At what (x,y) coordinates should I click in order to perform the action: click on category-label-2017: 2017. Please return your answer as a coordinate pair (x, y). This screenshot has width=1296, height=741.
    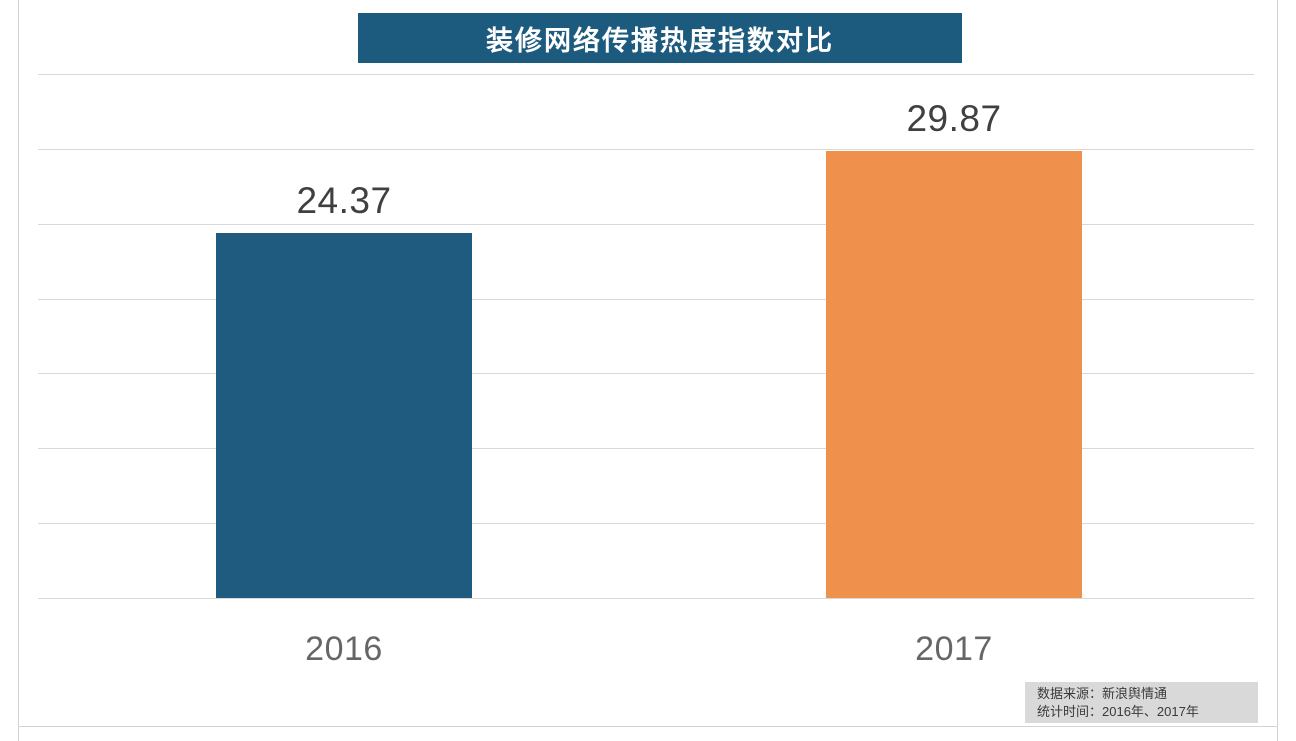
    Looking at the image, I should click on (954, 649).